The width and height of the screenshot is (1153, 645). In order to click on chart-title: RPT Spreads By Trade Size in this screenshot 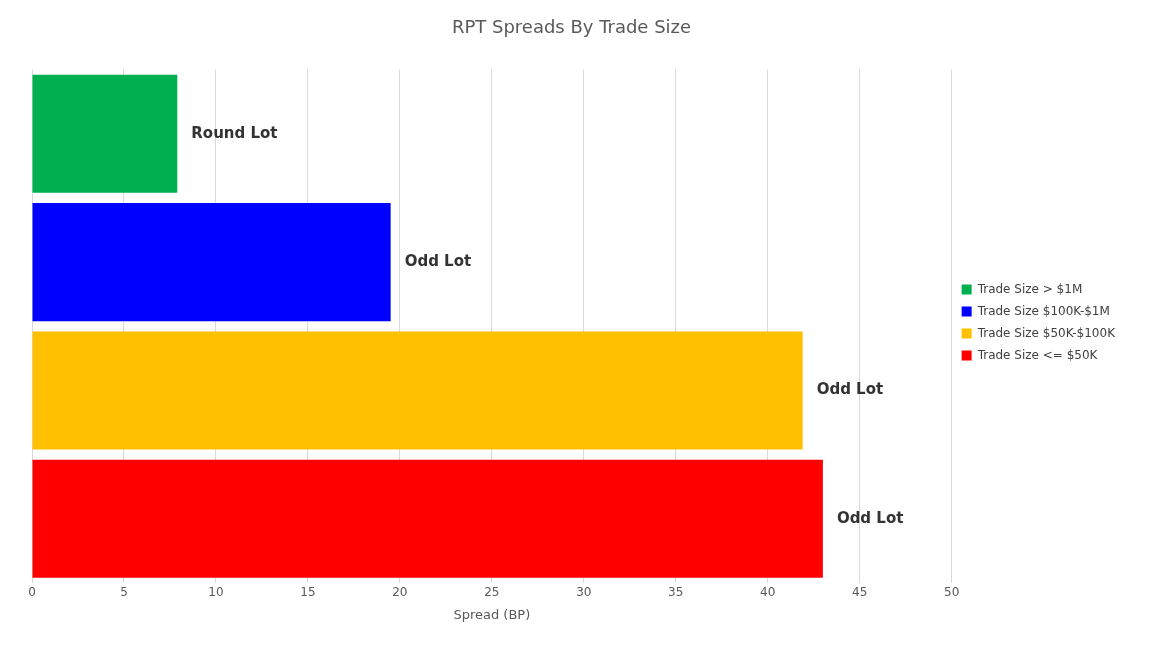, I will do `click(571, 27)`.